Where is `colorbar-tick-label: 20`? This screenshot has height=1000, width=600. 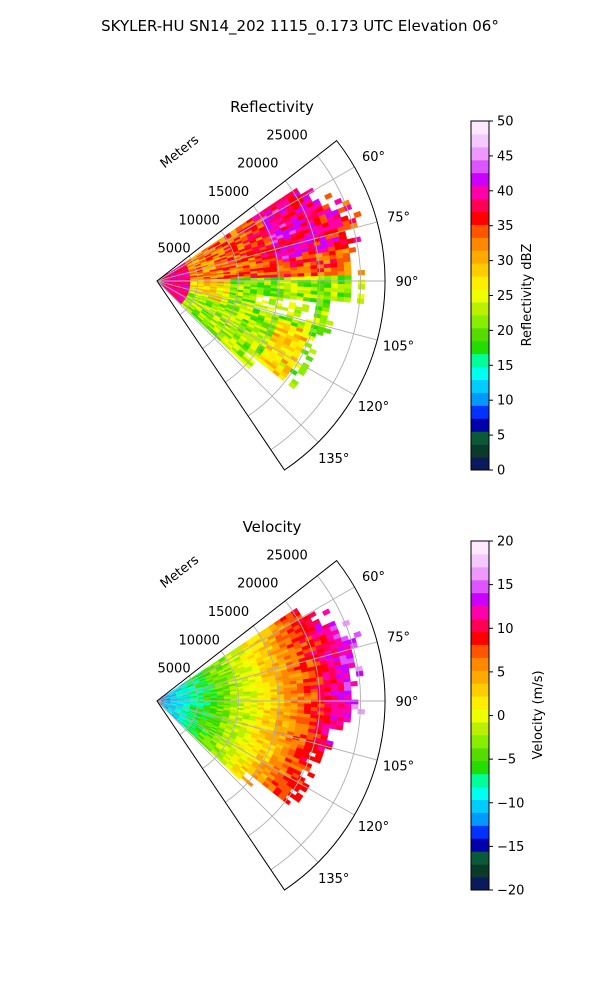 colorbar-tick-label: 20 is located at coordinates (505, 542).